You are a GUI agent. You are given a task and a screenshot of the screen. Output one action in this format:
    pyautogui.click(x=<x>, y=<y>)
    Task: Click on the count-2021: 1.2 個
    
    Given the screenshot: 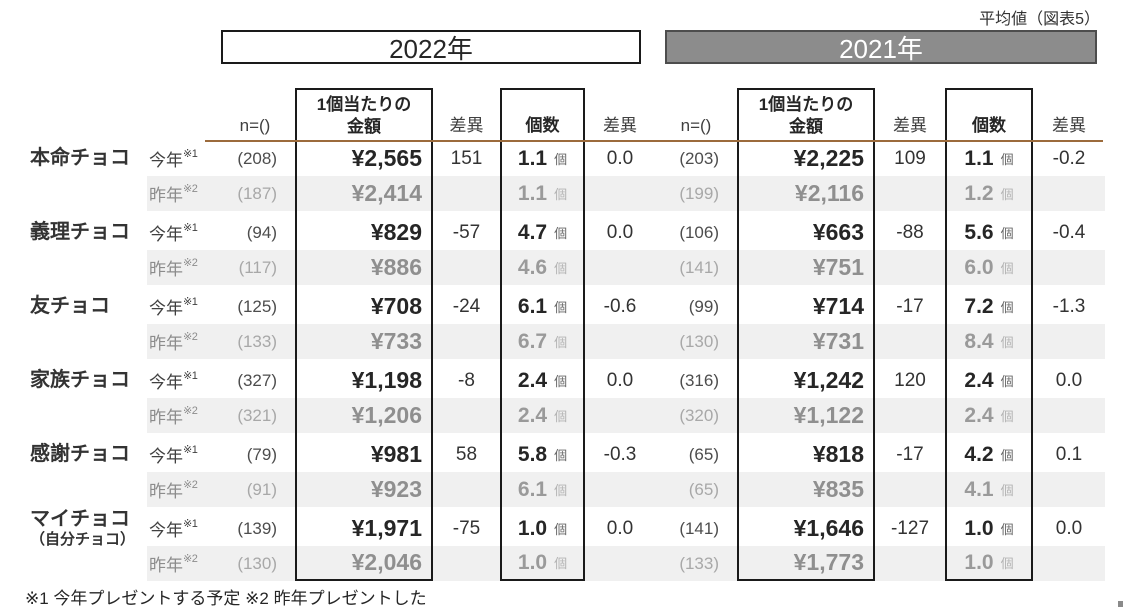 What is the action you would take?
    pyautogui.click(x=989, y=193)
    